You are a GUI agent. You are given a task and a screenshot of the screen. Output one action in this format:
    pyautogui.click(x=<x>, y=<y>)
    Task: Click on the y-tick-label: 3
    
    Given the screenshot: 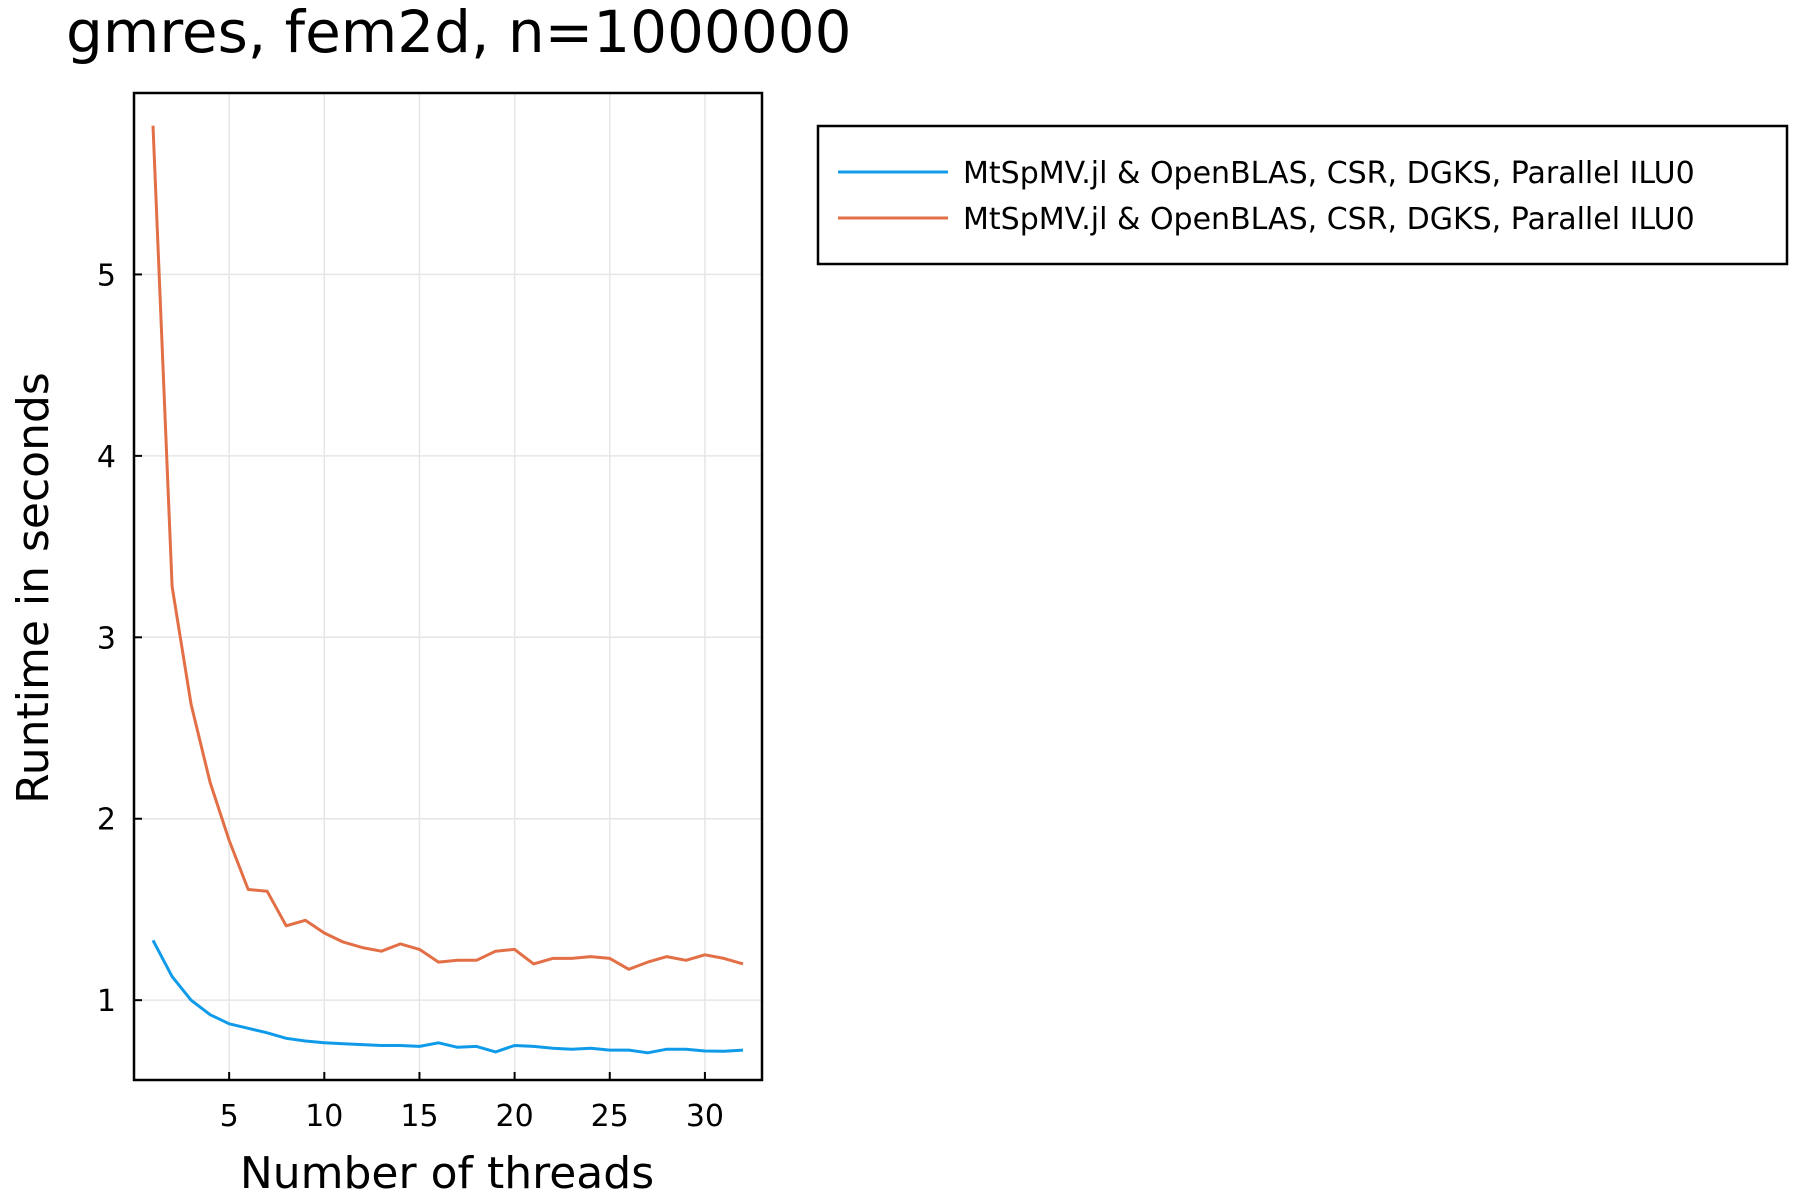 What is the action you would take?
    pyautogui.click(x=106, y=638)
    